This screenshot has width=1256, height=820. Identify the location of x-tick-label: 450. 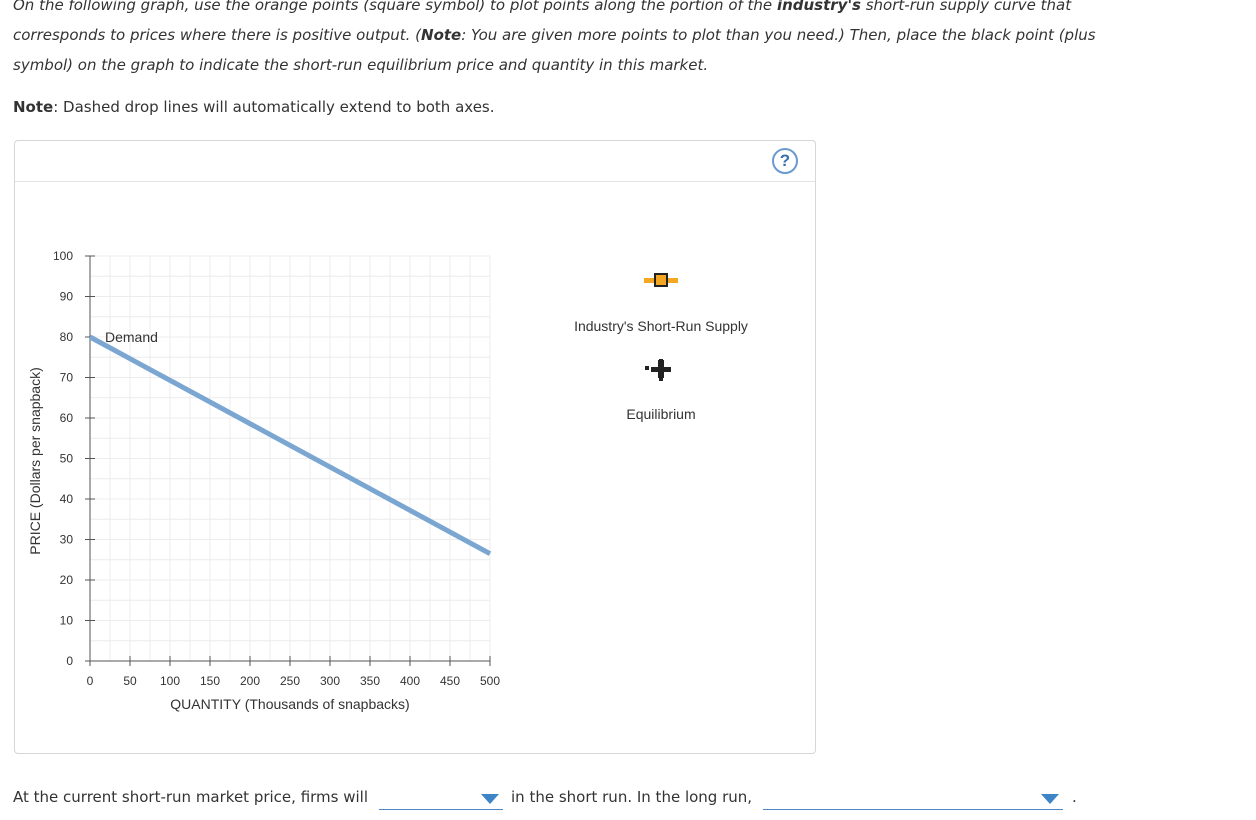
(450, 681).